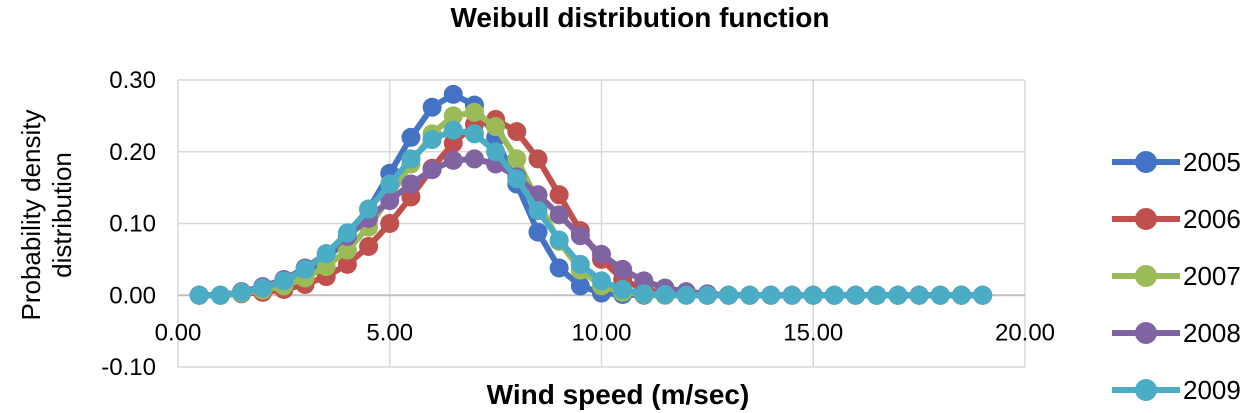 This screenshot has height=413, width=1250. Describe the element at coordinates (132, 80) in the screenshot. I see `y-tick-label: 0.30` at that location.